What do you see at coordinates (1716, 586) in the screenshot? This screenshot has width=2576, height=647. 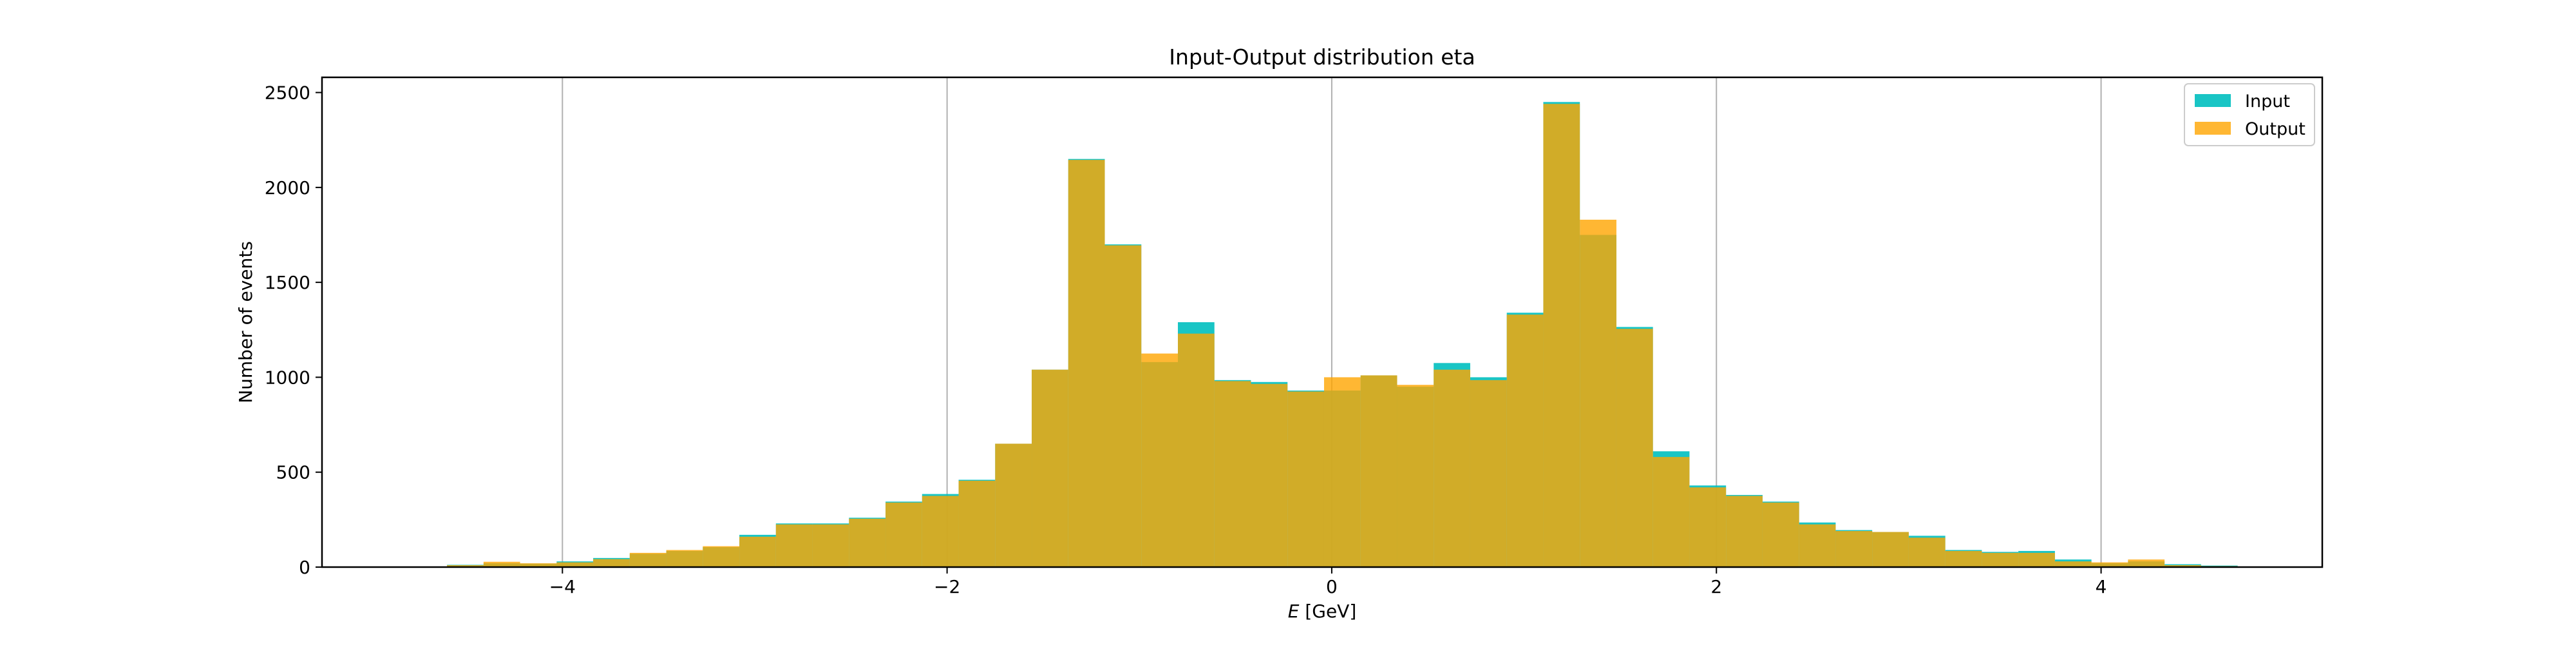 I see `x-tick-label: 2` at bounding box center [1716, 586].